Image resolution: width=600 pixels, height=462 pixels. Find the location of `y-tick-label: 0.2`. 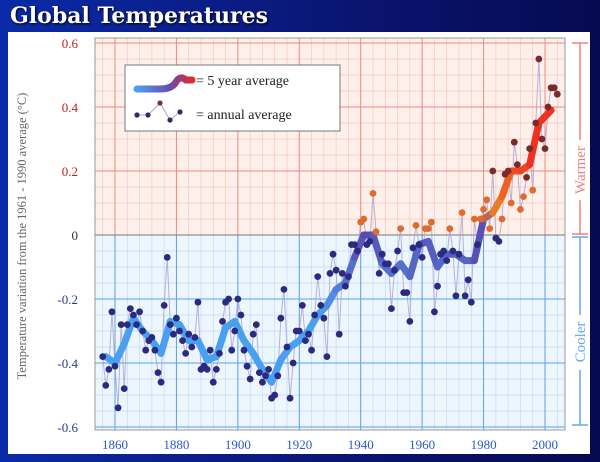

y-tick-label: 0.2 is located at coordinates (70, 171).